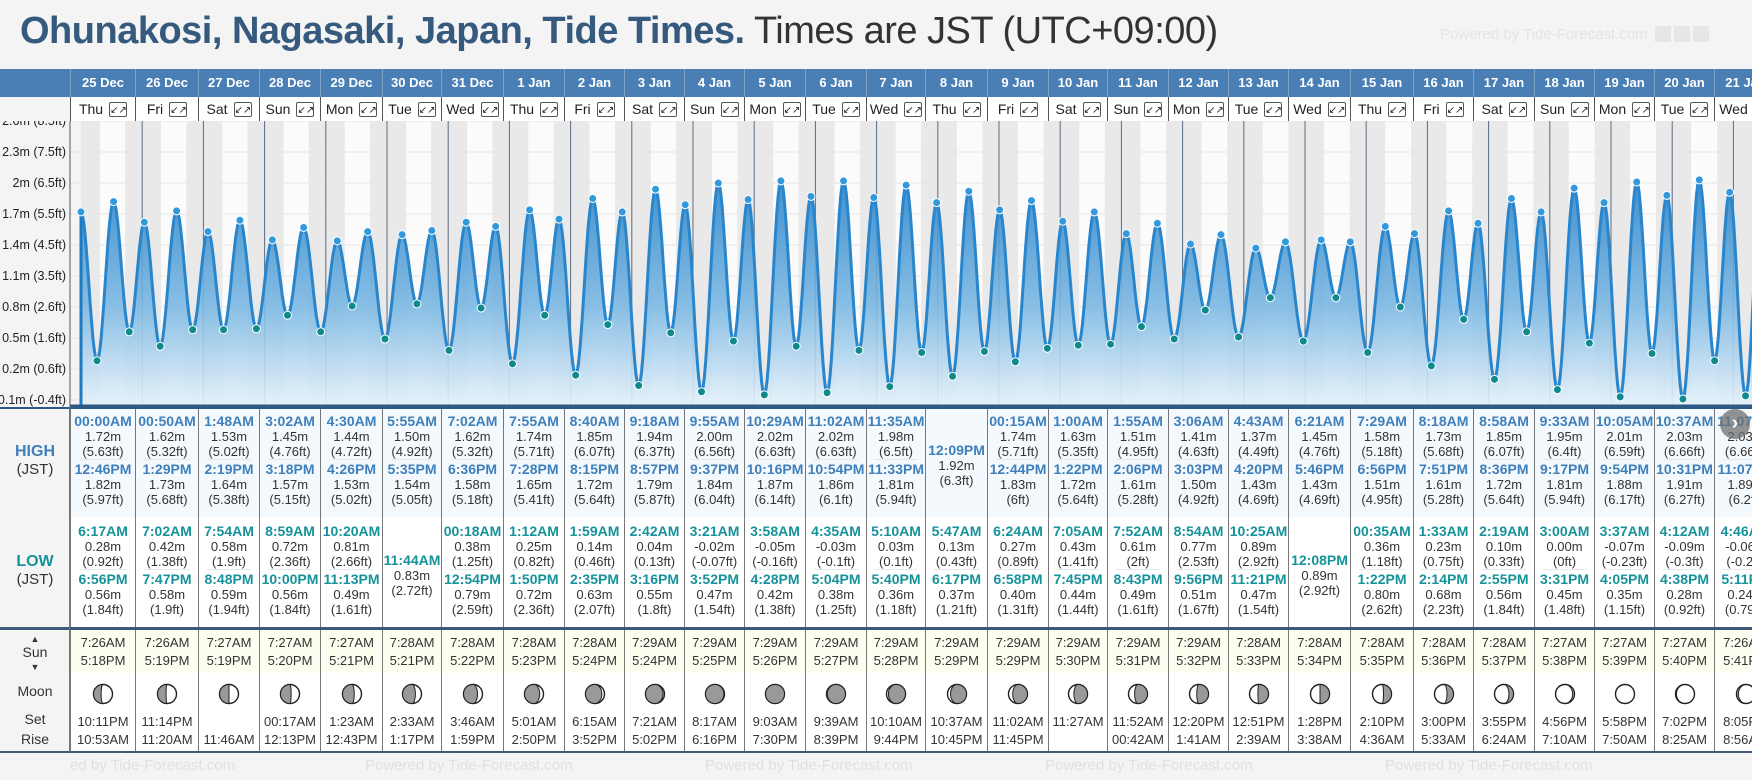 The width and height of the screenshot is (1752, 780). Describe the element at coordinates (411, 650) in the screenshot. I see `sun-cell: 7:28AM 5:21PM` at that location.